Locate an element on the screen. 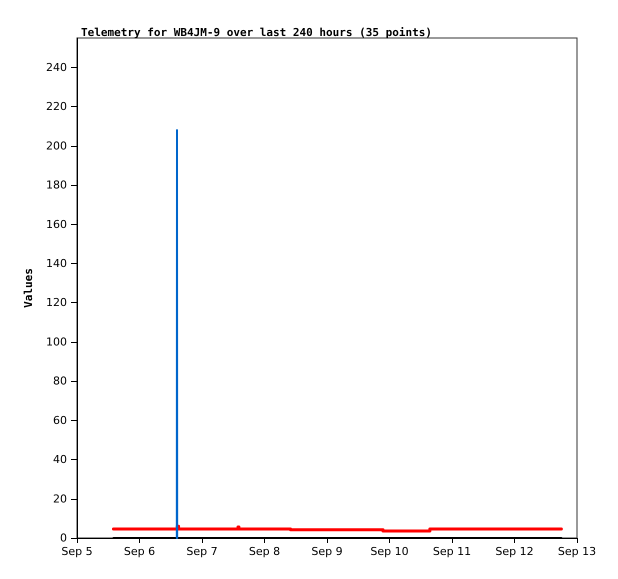 The width and height of the screenshot is (618, 579). y-tick-label: 180 is located at coordinates (56, 185).